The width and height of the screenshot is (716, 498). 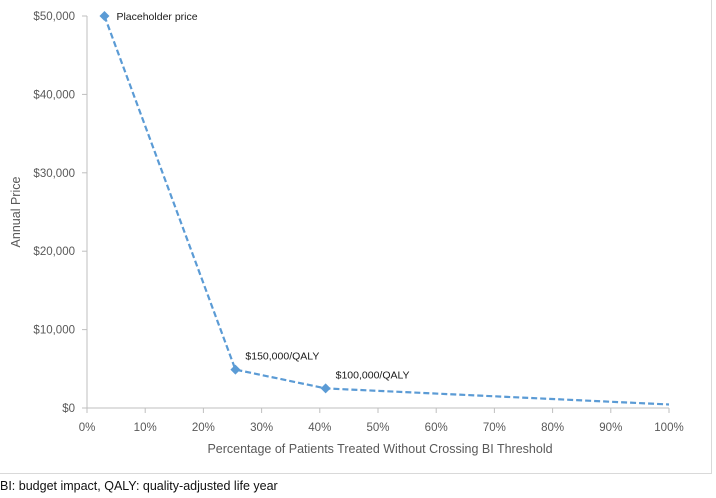 I want to click on x-tick-label: 20%, so click(x=203, y=428).